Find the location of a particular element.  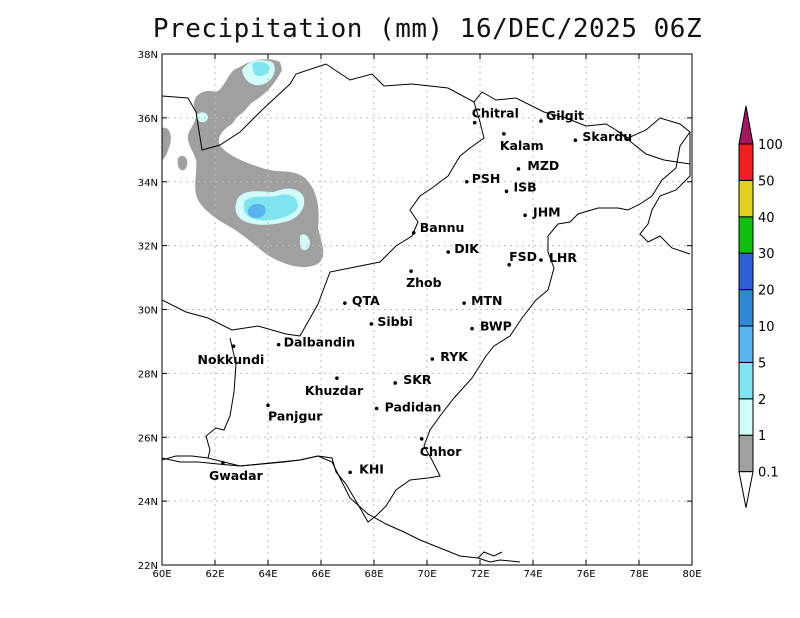

precip-area-0.1-west is located at coordinates (166, 143).